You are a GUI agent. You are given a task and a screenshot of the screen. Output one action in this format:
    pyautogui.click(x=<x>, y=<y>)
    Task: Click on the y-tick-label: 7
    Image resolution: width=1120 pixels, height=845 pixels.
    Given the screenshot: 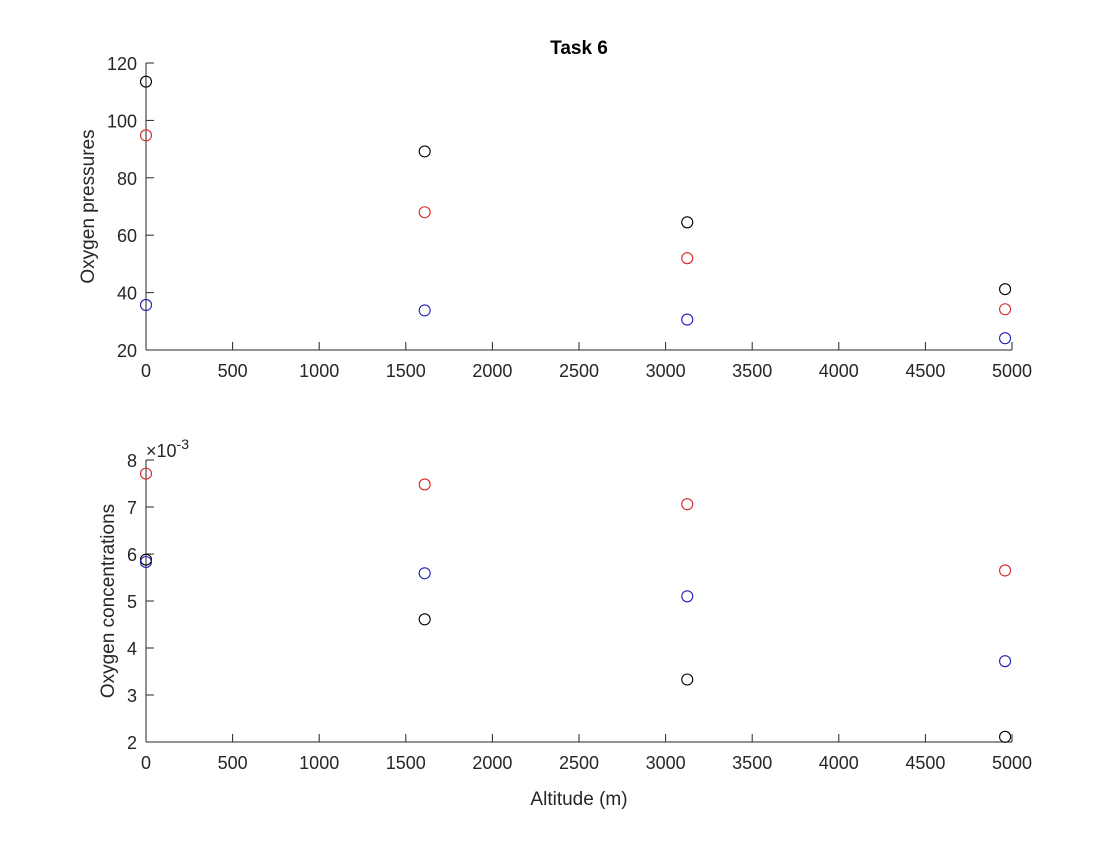 What is the action you would take?
    pyautogui.click(x=132, y=508)
    